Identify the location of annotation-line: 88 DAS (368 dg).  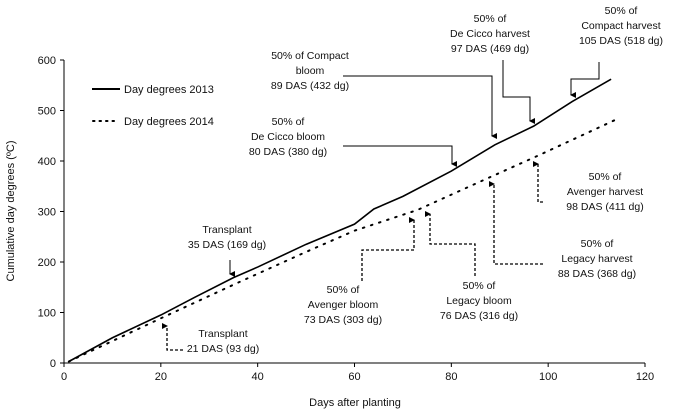
(597, 274).